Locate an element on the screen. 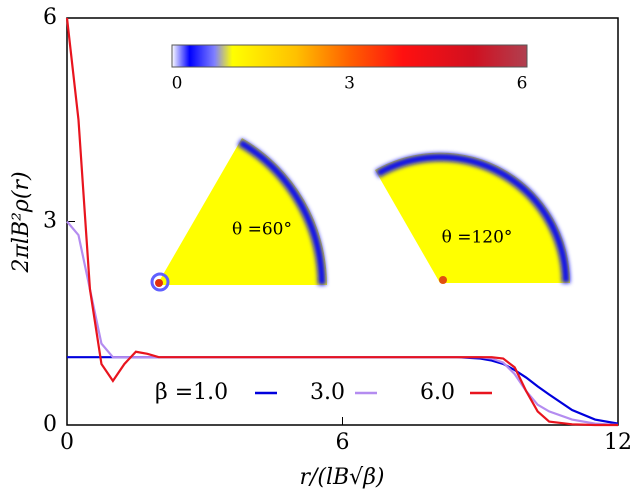  colorbar-tick-label: 6 is located at coordinates (522, 84).